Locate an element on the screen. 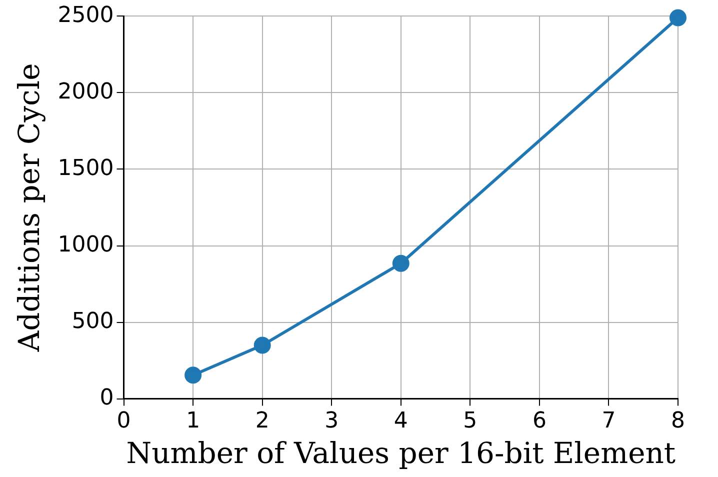  y-tick-label: 500 is located at coordinates (93, 321).